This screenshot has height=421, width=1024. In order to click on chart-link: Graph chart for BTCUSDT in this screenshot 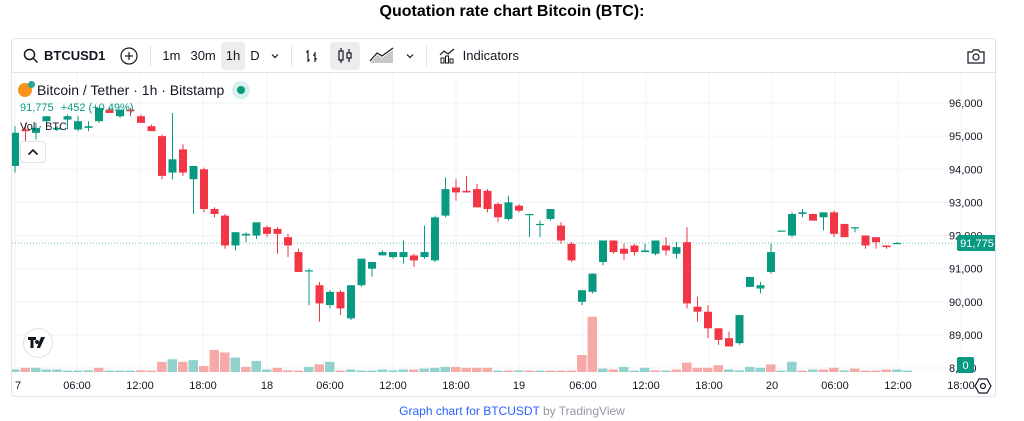, I will do `click(469, 411)`.